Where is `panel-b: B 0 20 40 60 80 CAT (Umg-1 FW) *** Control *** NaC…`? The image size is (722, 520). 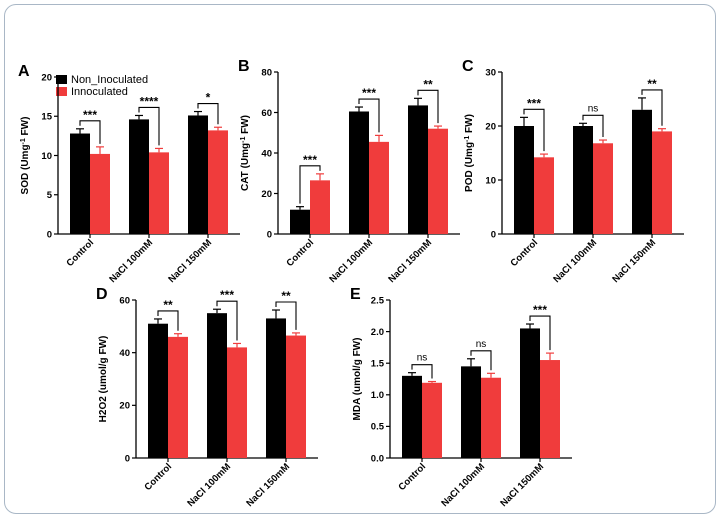
panel-b: B 0 20 40 60 80 CAT (Umg-1 FW) *** Control *** NaC… is located at coordinates (349, 171).